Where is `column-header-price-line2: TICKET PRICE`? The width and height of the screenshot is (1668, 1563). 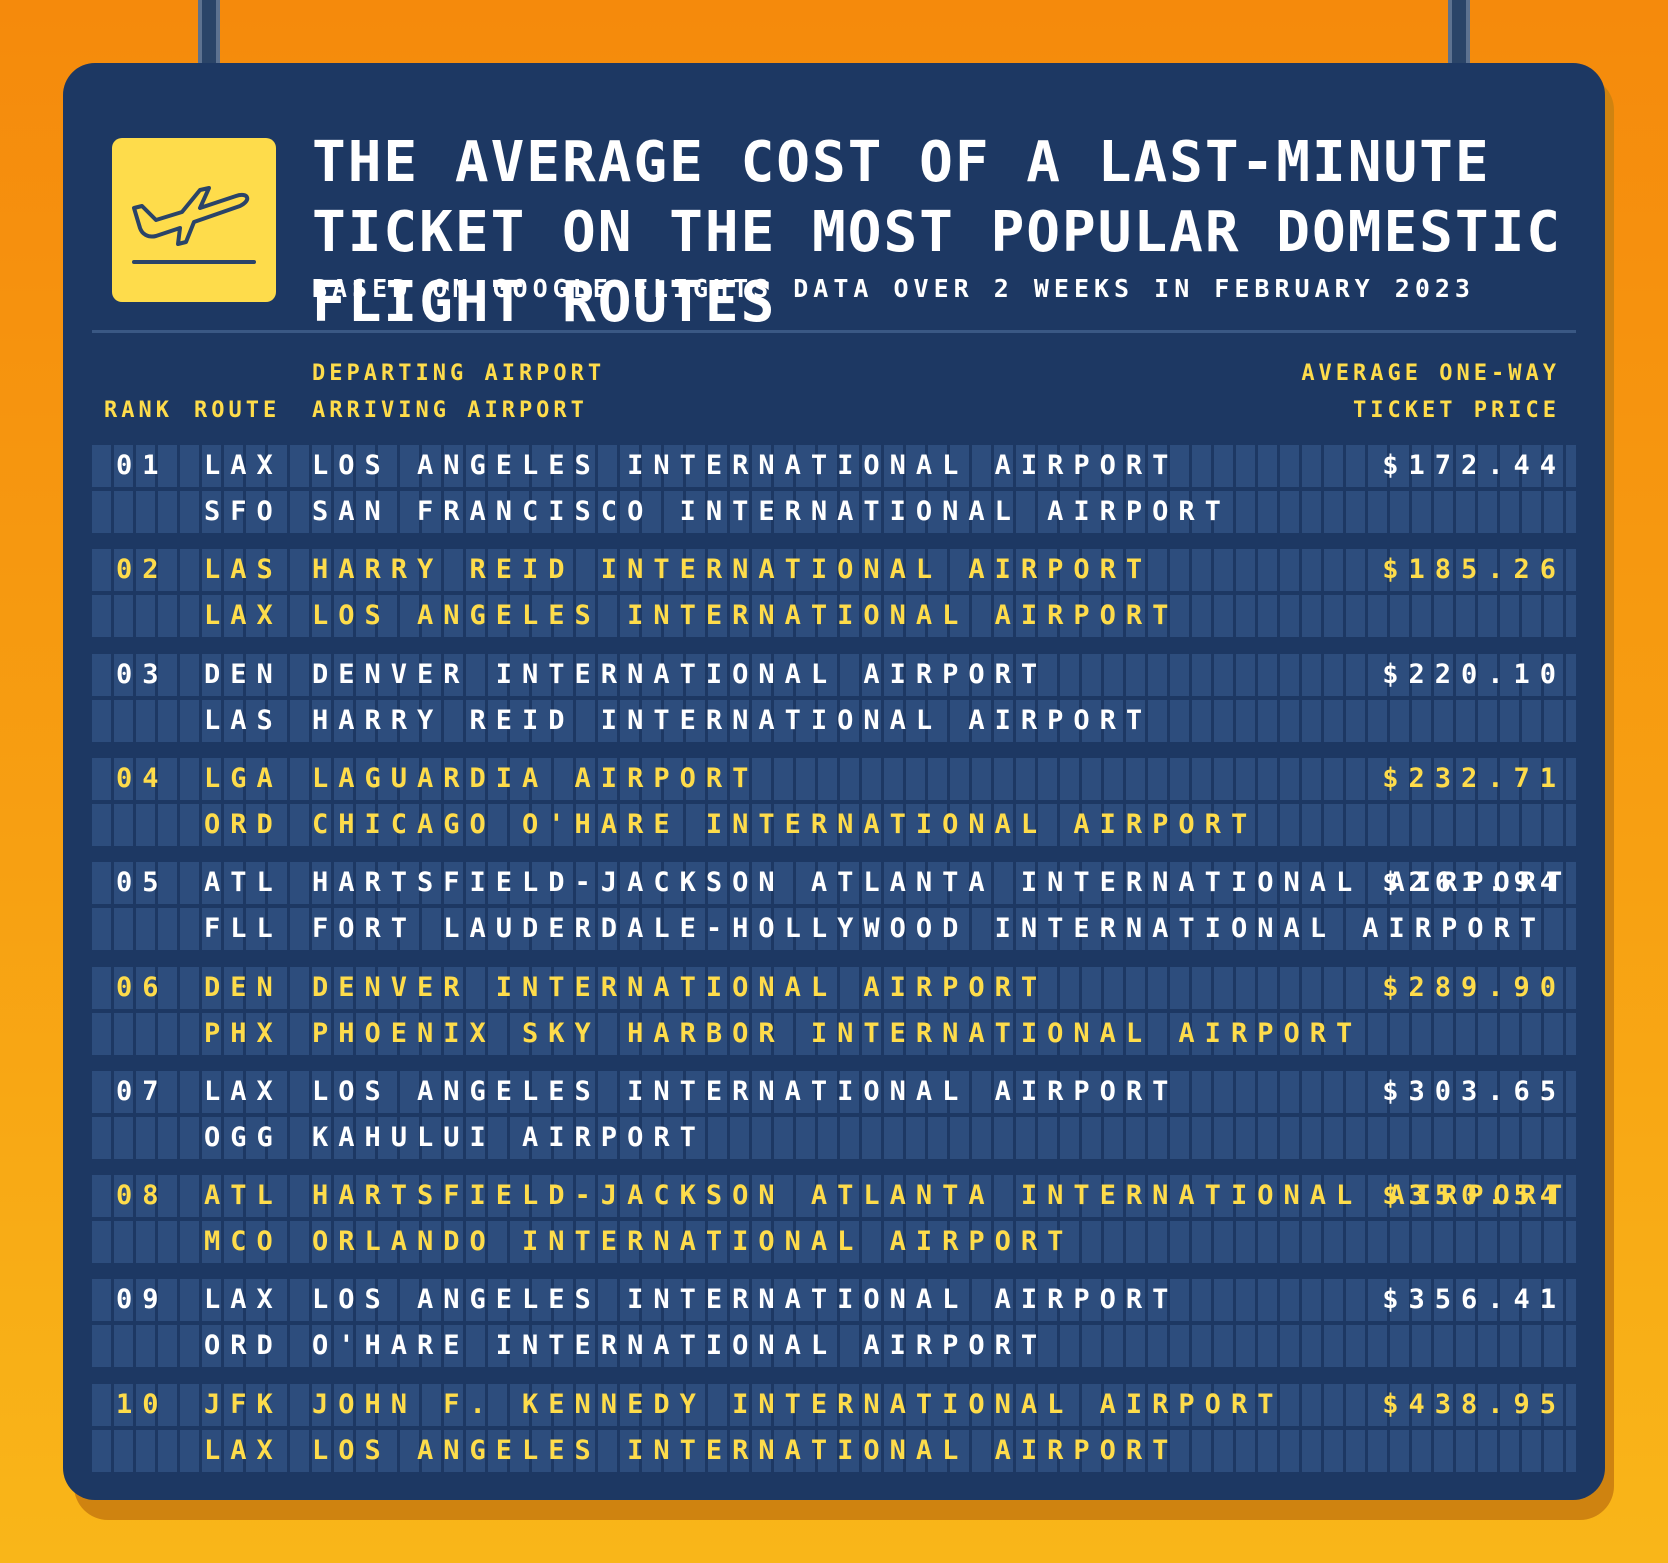
column-header-price-line2: TICKET PRICE is located at coordinates (1456, 410).